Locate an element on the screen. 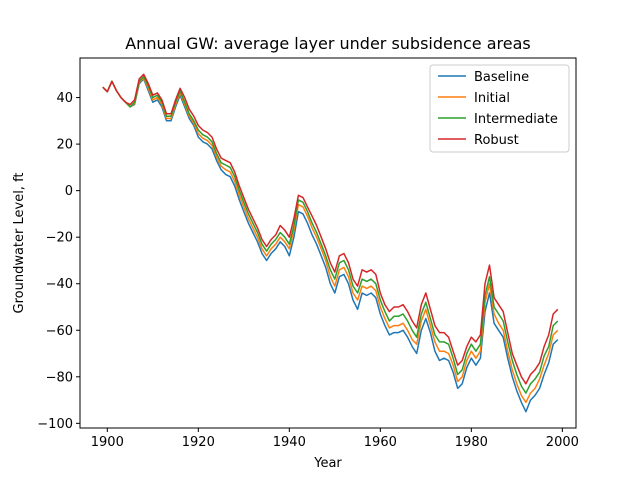 This screenshot has height=480, width=640. y-tick-label: −100 is located at coordinates (55, 424).